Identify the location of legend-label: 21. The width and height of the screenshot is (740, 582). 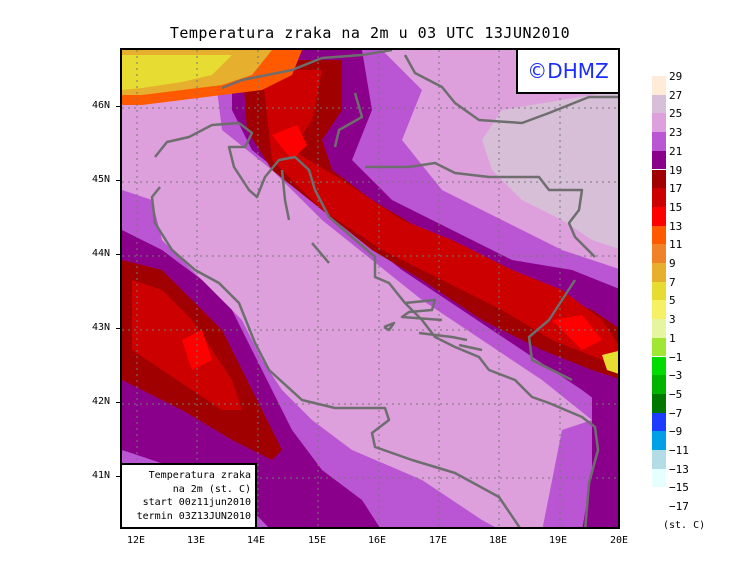
(676, 151).